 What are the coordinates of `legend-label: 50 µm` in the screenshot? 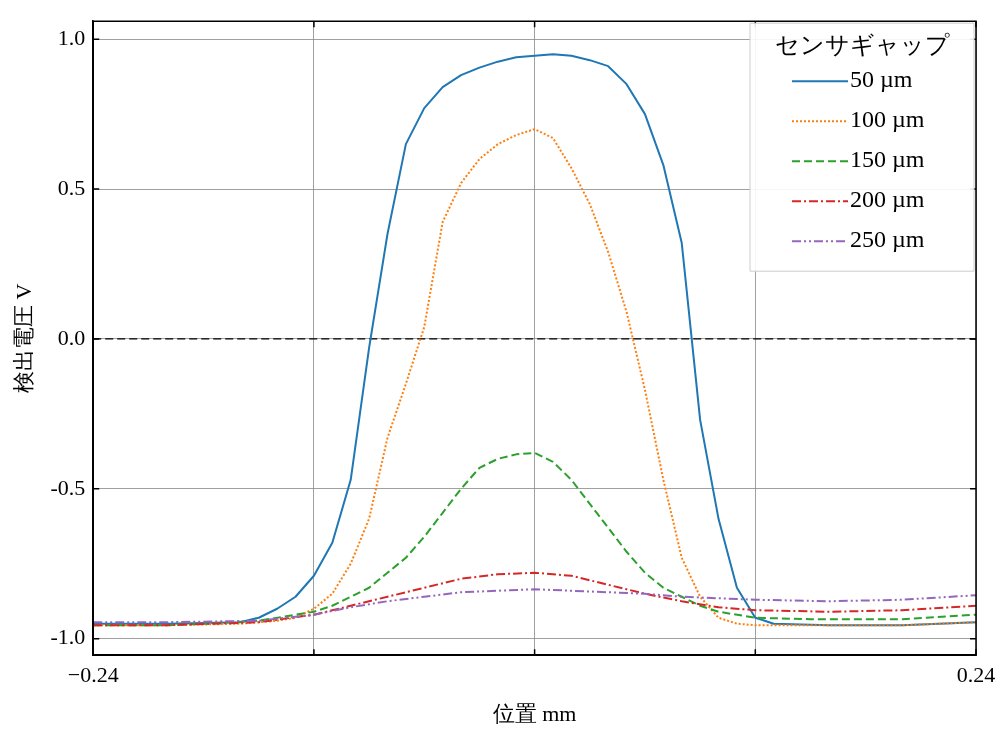 It's located at (881, 79).